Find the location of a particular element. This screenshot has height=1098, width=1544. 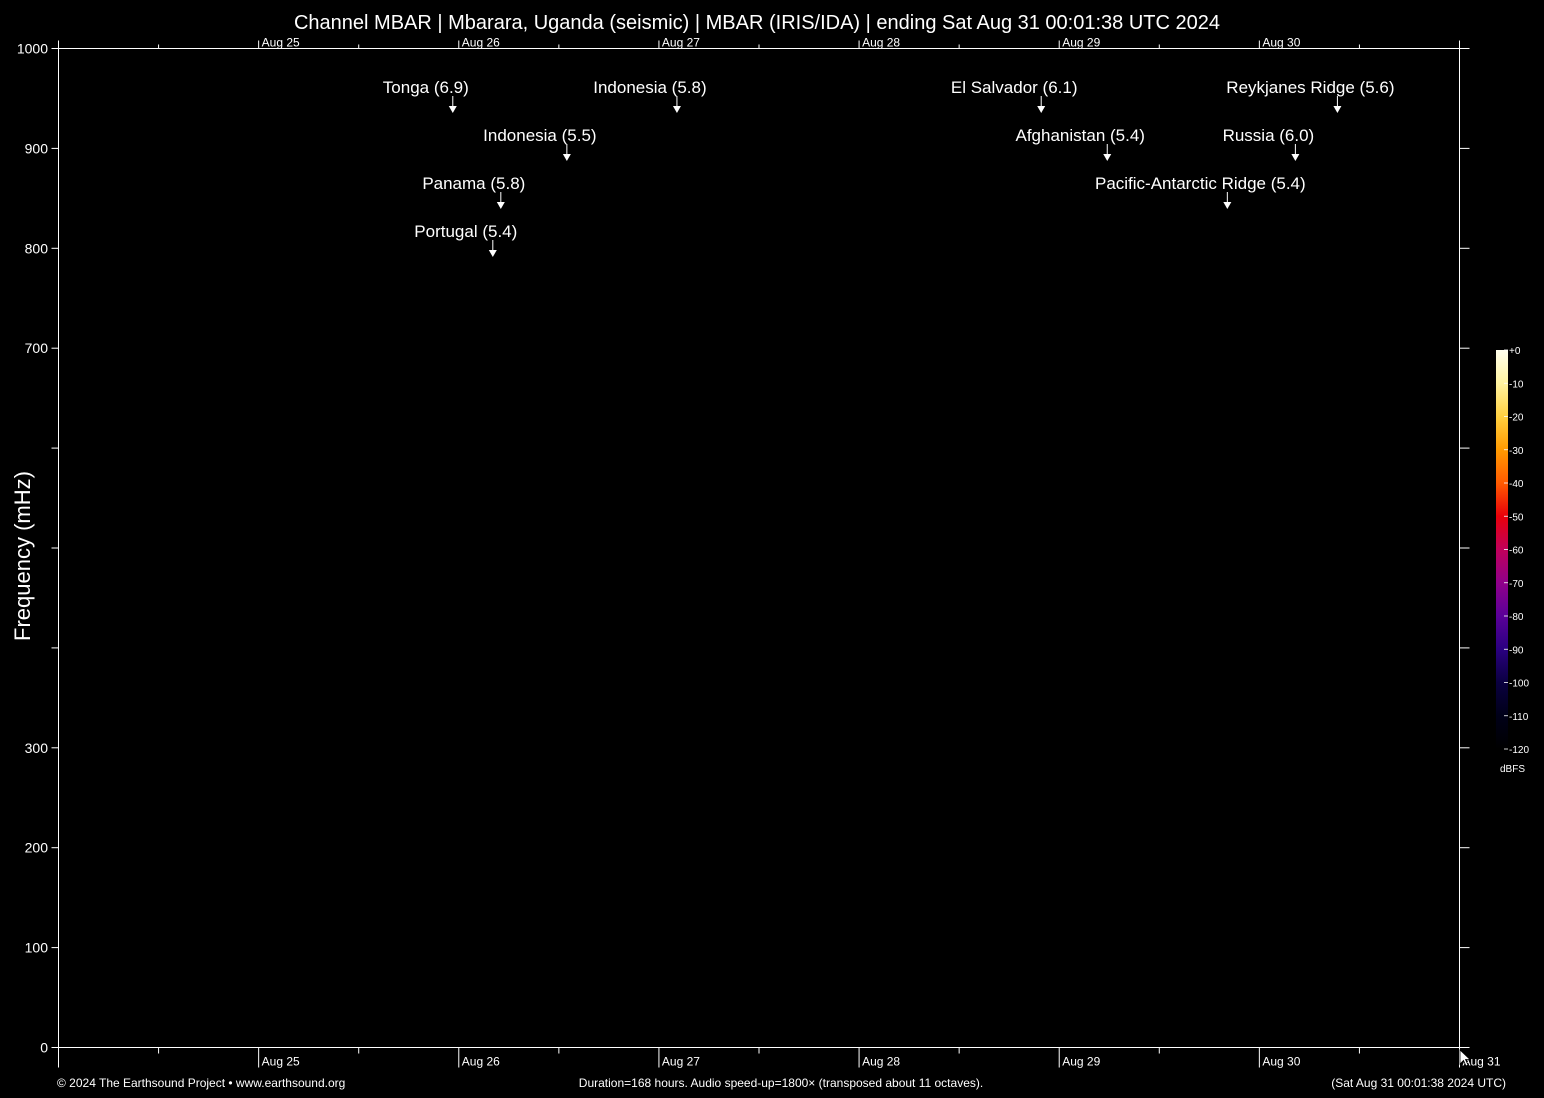

event-marker: El Salvador (6.1) is located at coordinates (1014, 95).